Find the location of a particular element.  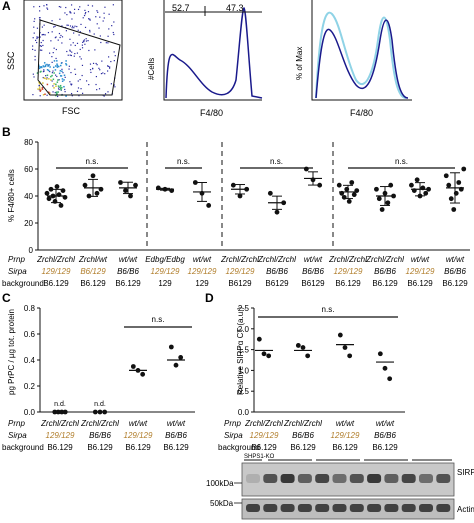

group-background-label: B6129 is located at coordinates (240, 283).